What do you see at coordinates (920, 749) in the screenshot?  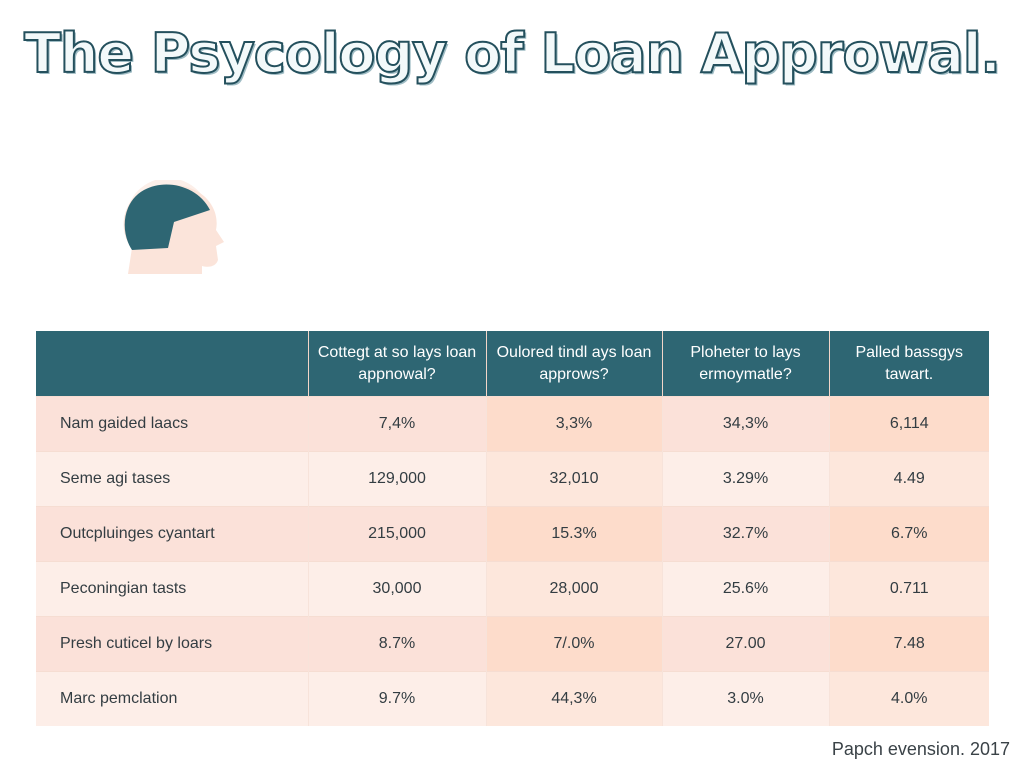 I see `footer-note: Papch evension. 2017` at bounding box center [920, 749].